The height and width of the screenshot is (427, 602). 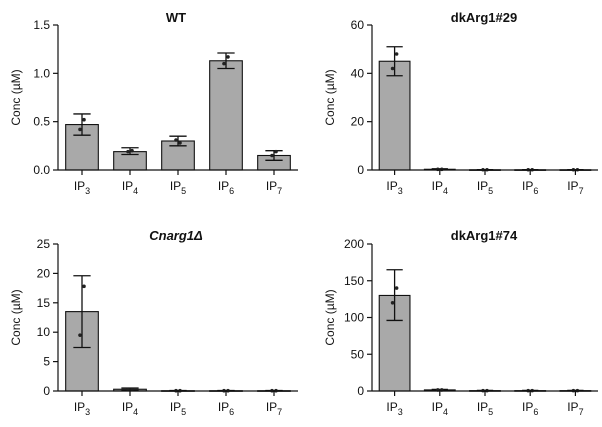 What do you see at coordinates (358, 73) in the screenshot?
I see `y-tick-label: 40` at bounding box center [358, 73].